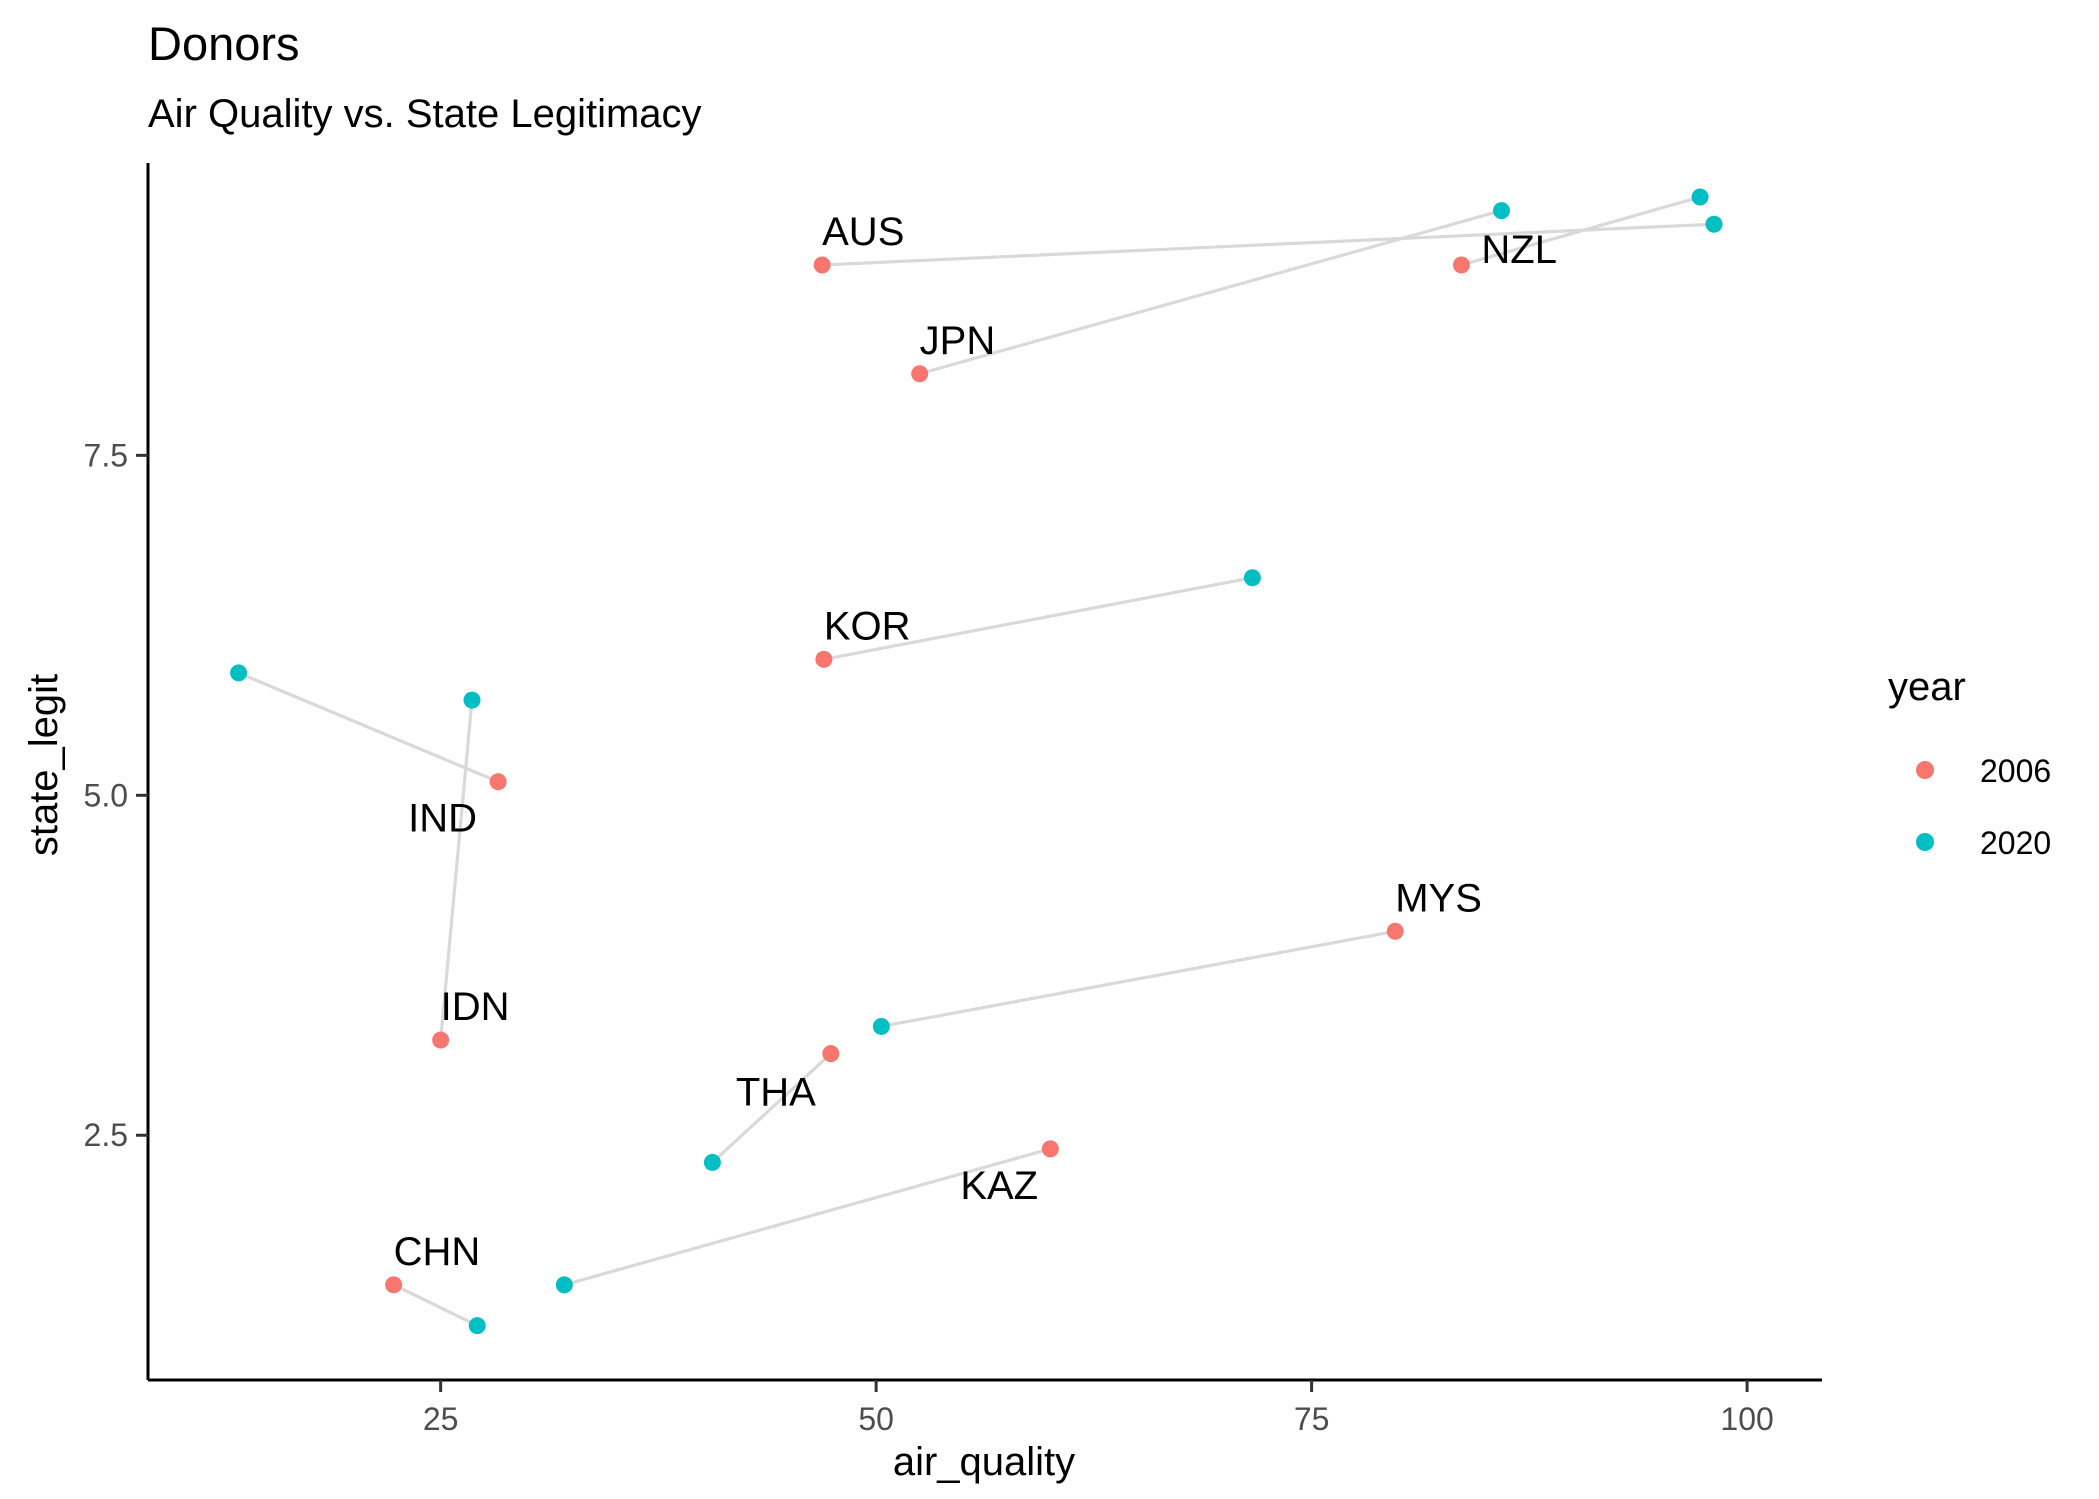 The image size is (2099, 1499). I want to click on x-tick-label: 100, so click(1746, 1419).